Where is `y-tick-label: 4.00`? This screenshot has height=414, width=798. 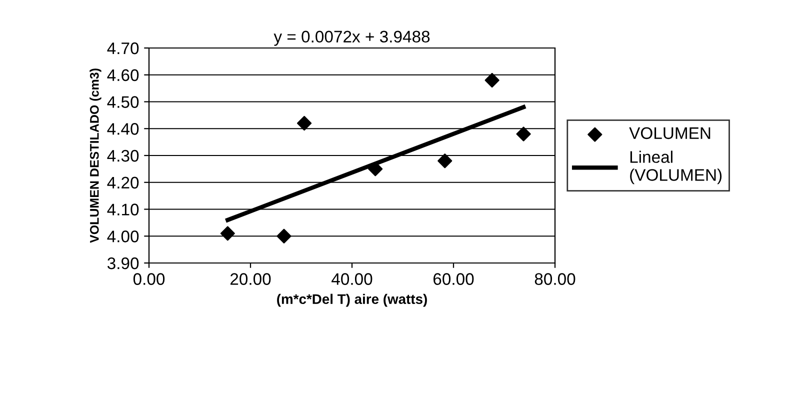
y-tick-label: 4.00 is located at coordinates (123, 236).